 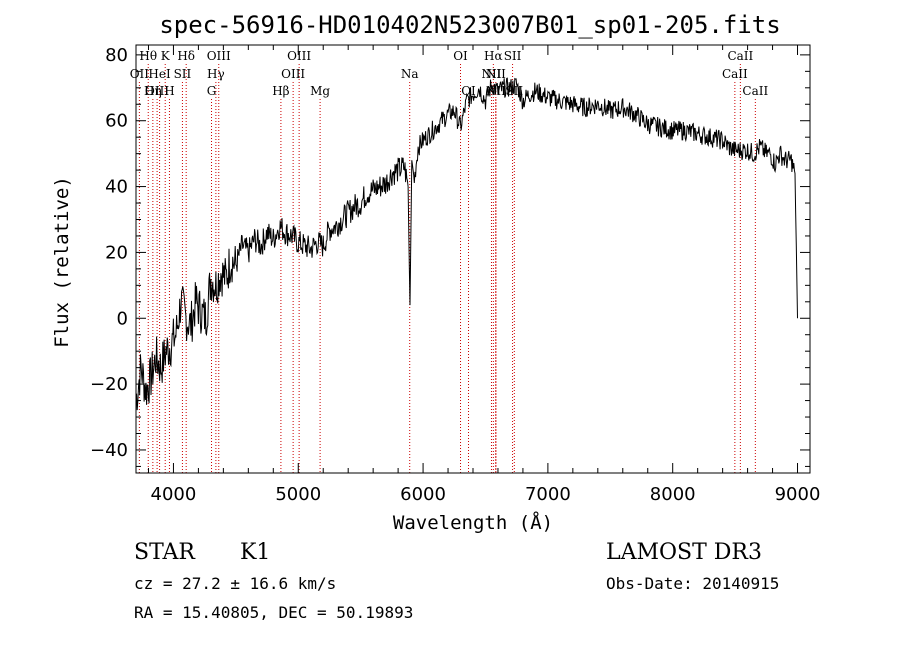 I want to click on line-label-8: CaII, so click(x=740, y=56).